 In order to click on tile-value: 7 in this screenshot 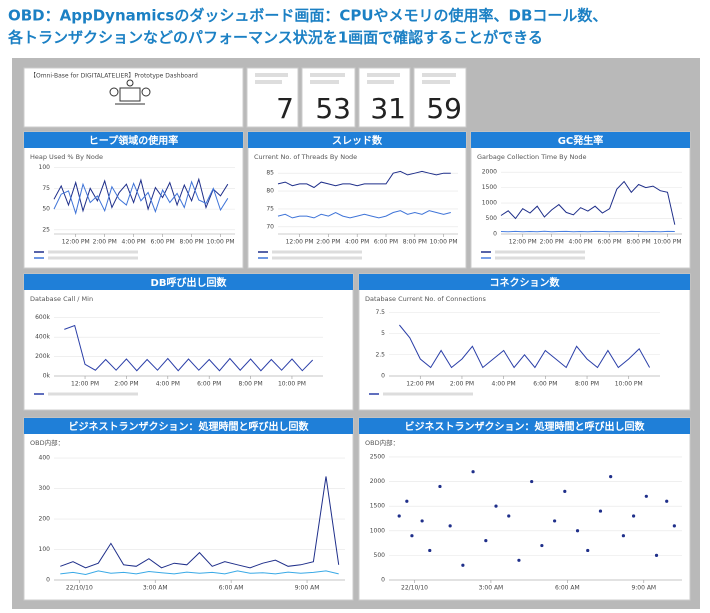, I will do `click(285, 108)`.